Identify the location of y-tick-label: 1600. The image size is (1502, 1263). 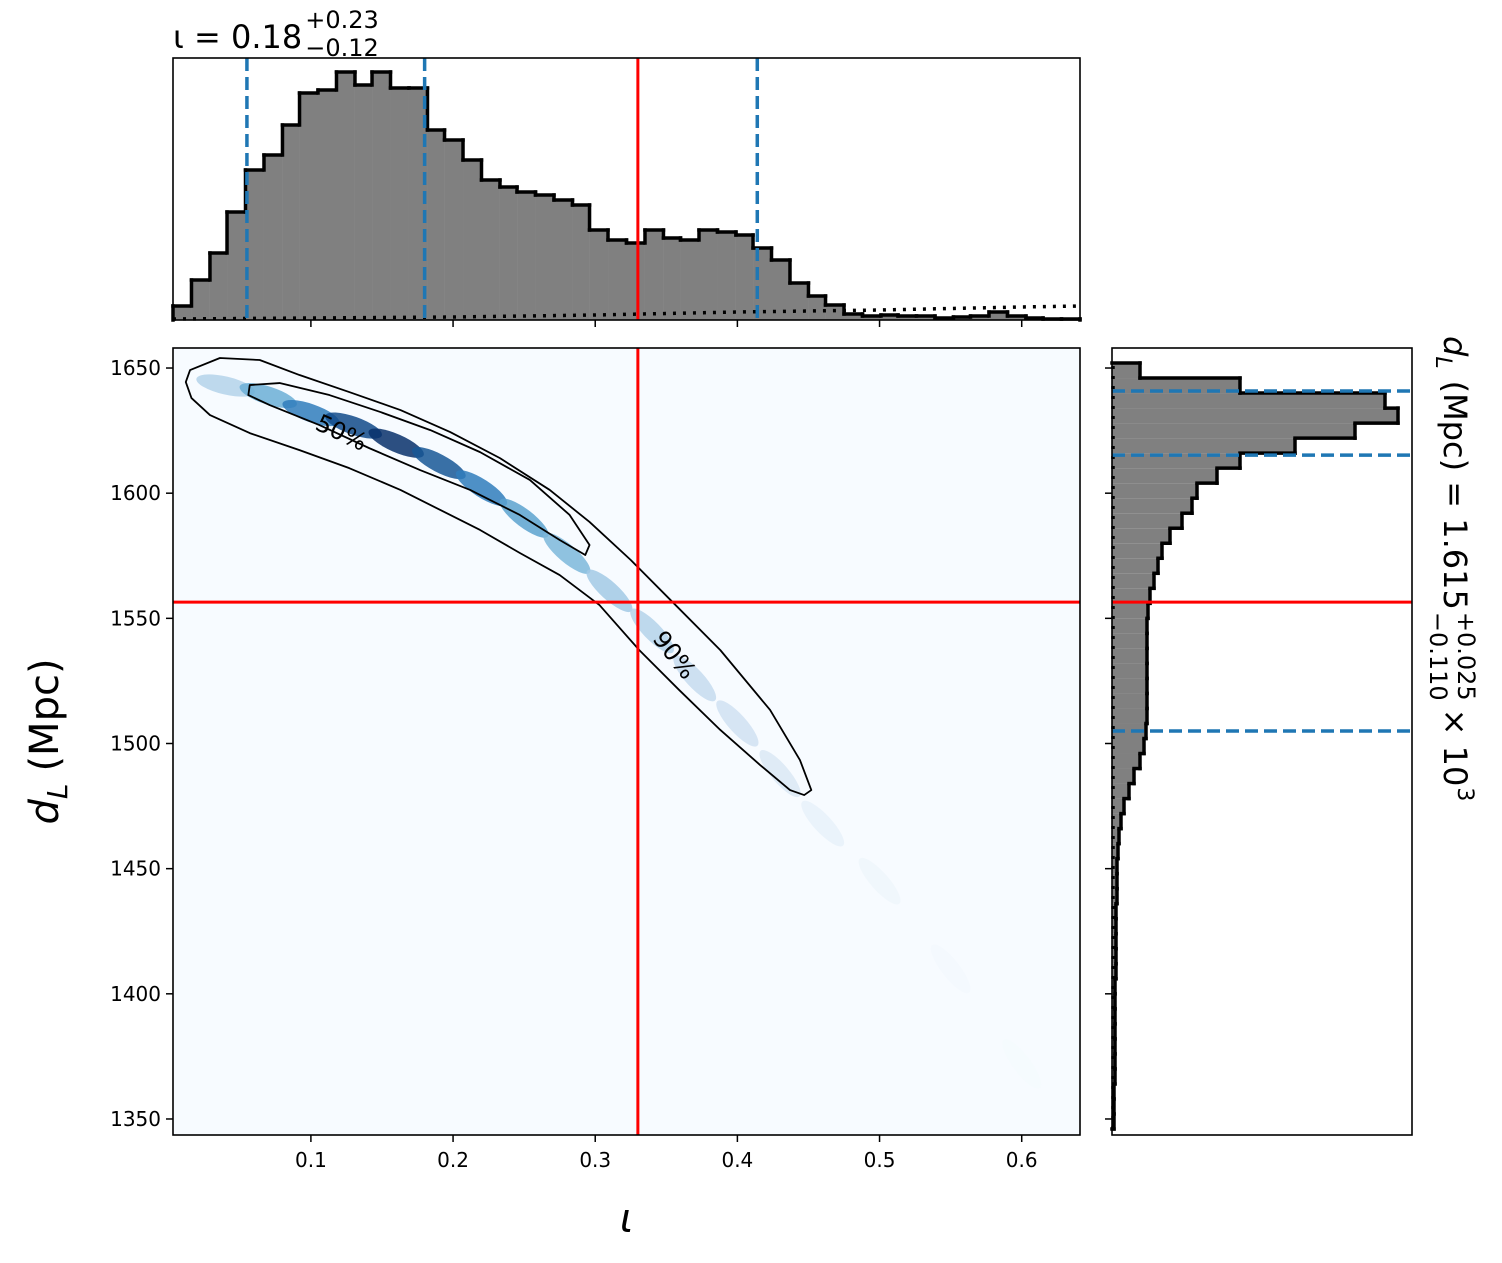
(135, 493).